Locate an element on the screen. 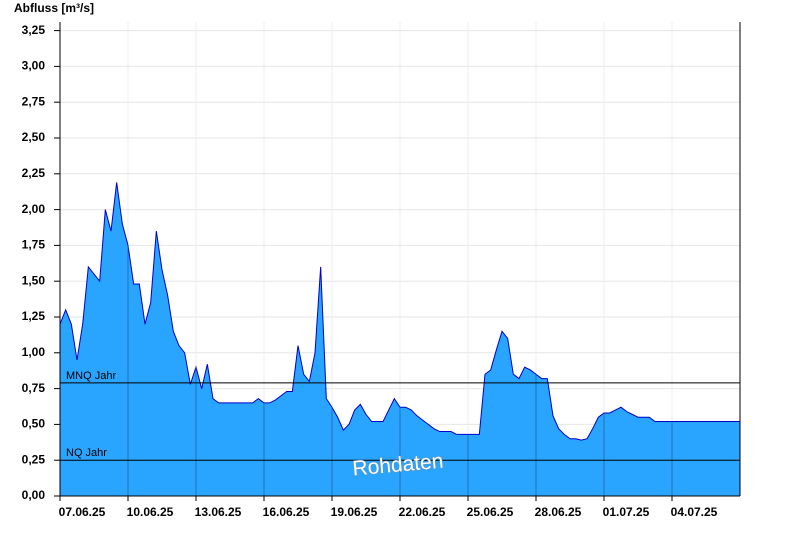 The height and width of the screenshot is (550, 800). y-tick-label: 2,75 is located at coordinates (34, 101).